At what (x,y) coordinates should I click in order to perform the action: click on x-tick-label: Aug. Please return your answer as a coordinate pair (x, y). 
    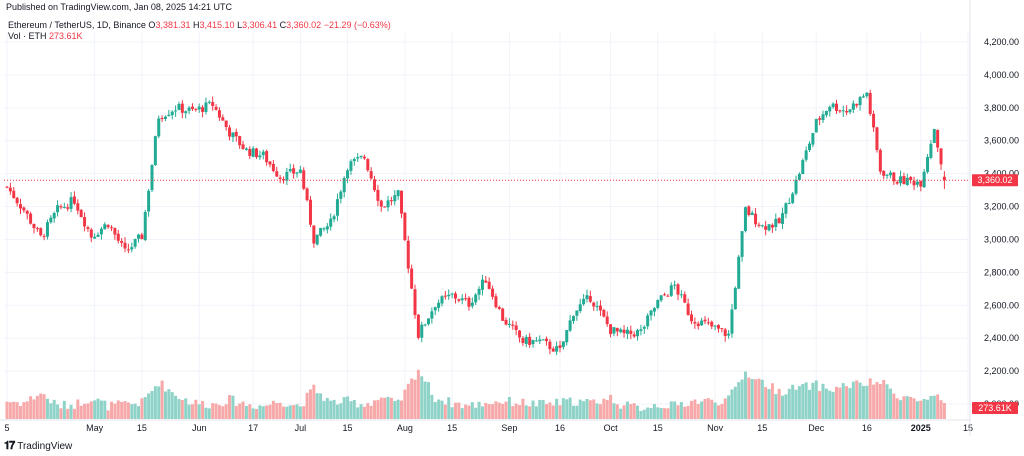
    Looking at the image, I should click on (405, 428).